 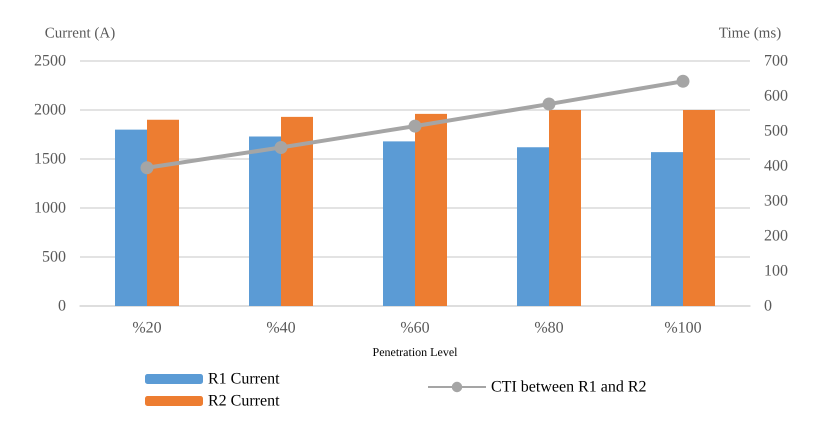 What do you see at coordinates (50, 61) in the screenshot?
I see `y-tick-label: 2500` at bounding box center [50, 61].